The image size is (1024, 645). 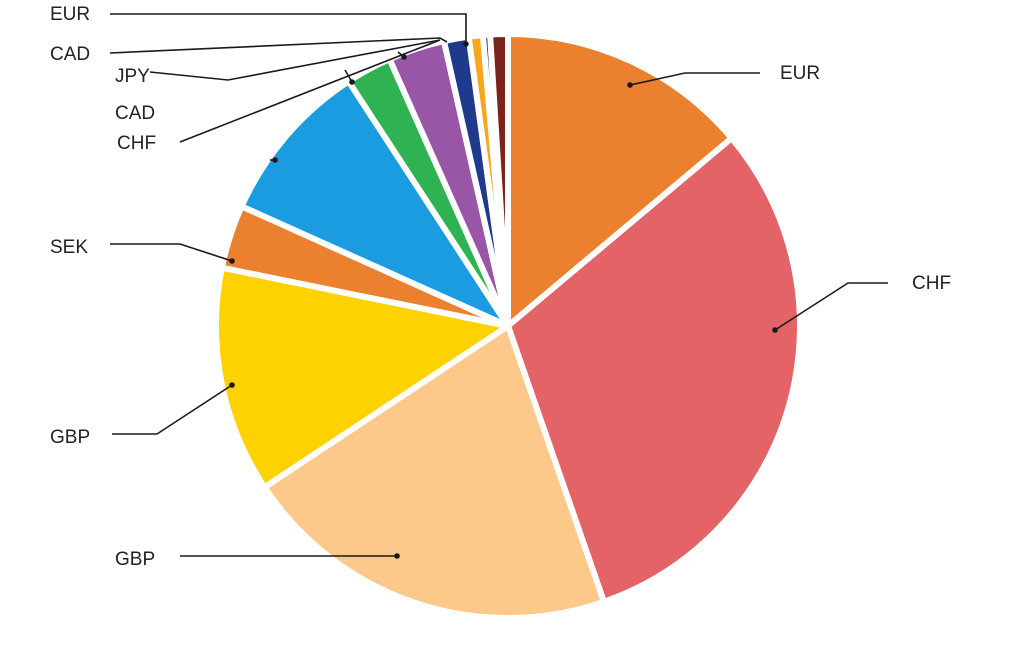 What do you see at coordinates (931, 283) in the screenshot?
I see `label-chf-right: CHF` at bounding box center [931, 283].